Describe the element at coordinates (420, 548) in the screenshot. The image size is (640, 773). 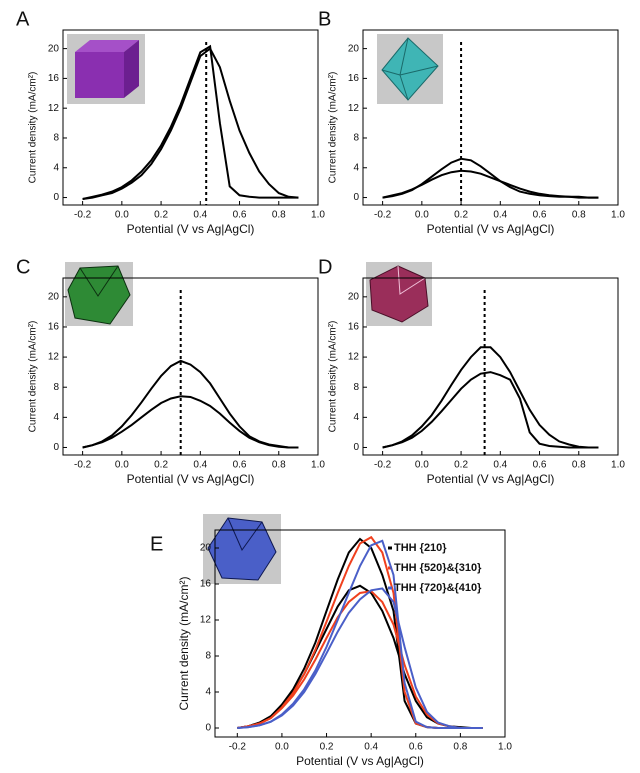
I see `legend-text: THH {210}` at that location.